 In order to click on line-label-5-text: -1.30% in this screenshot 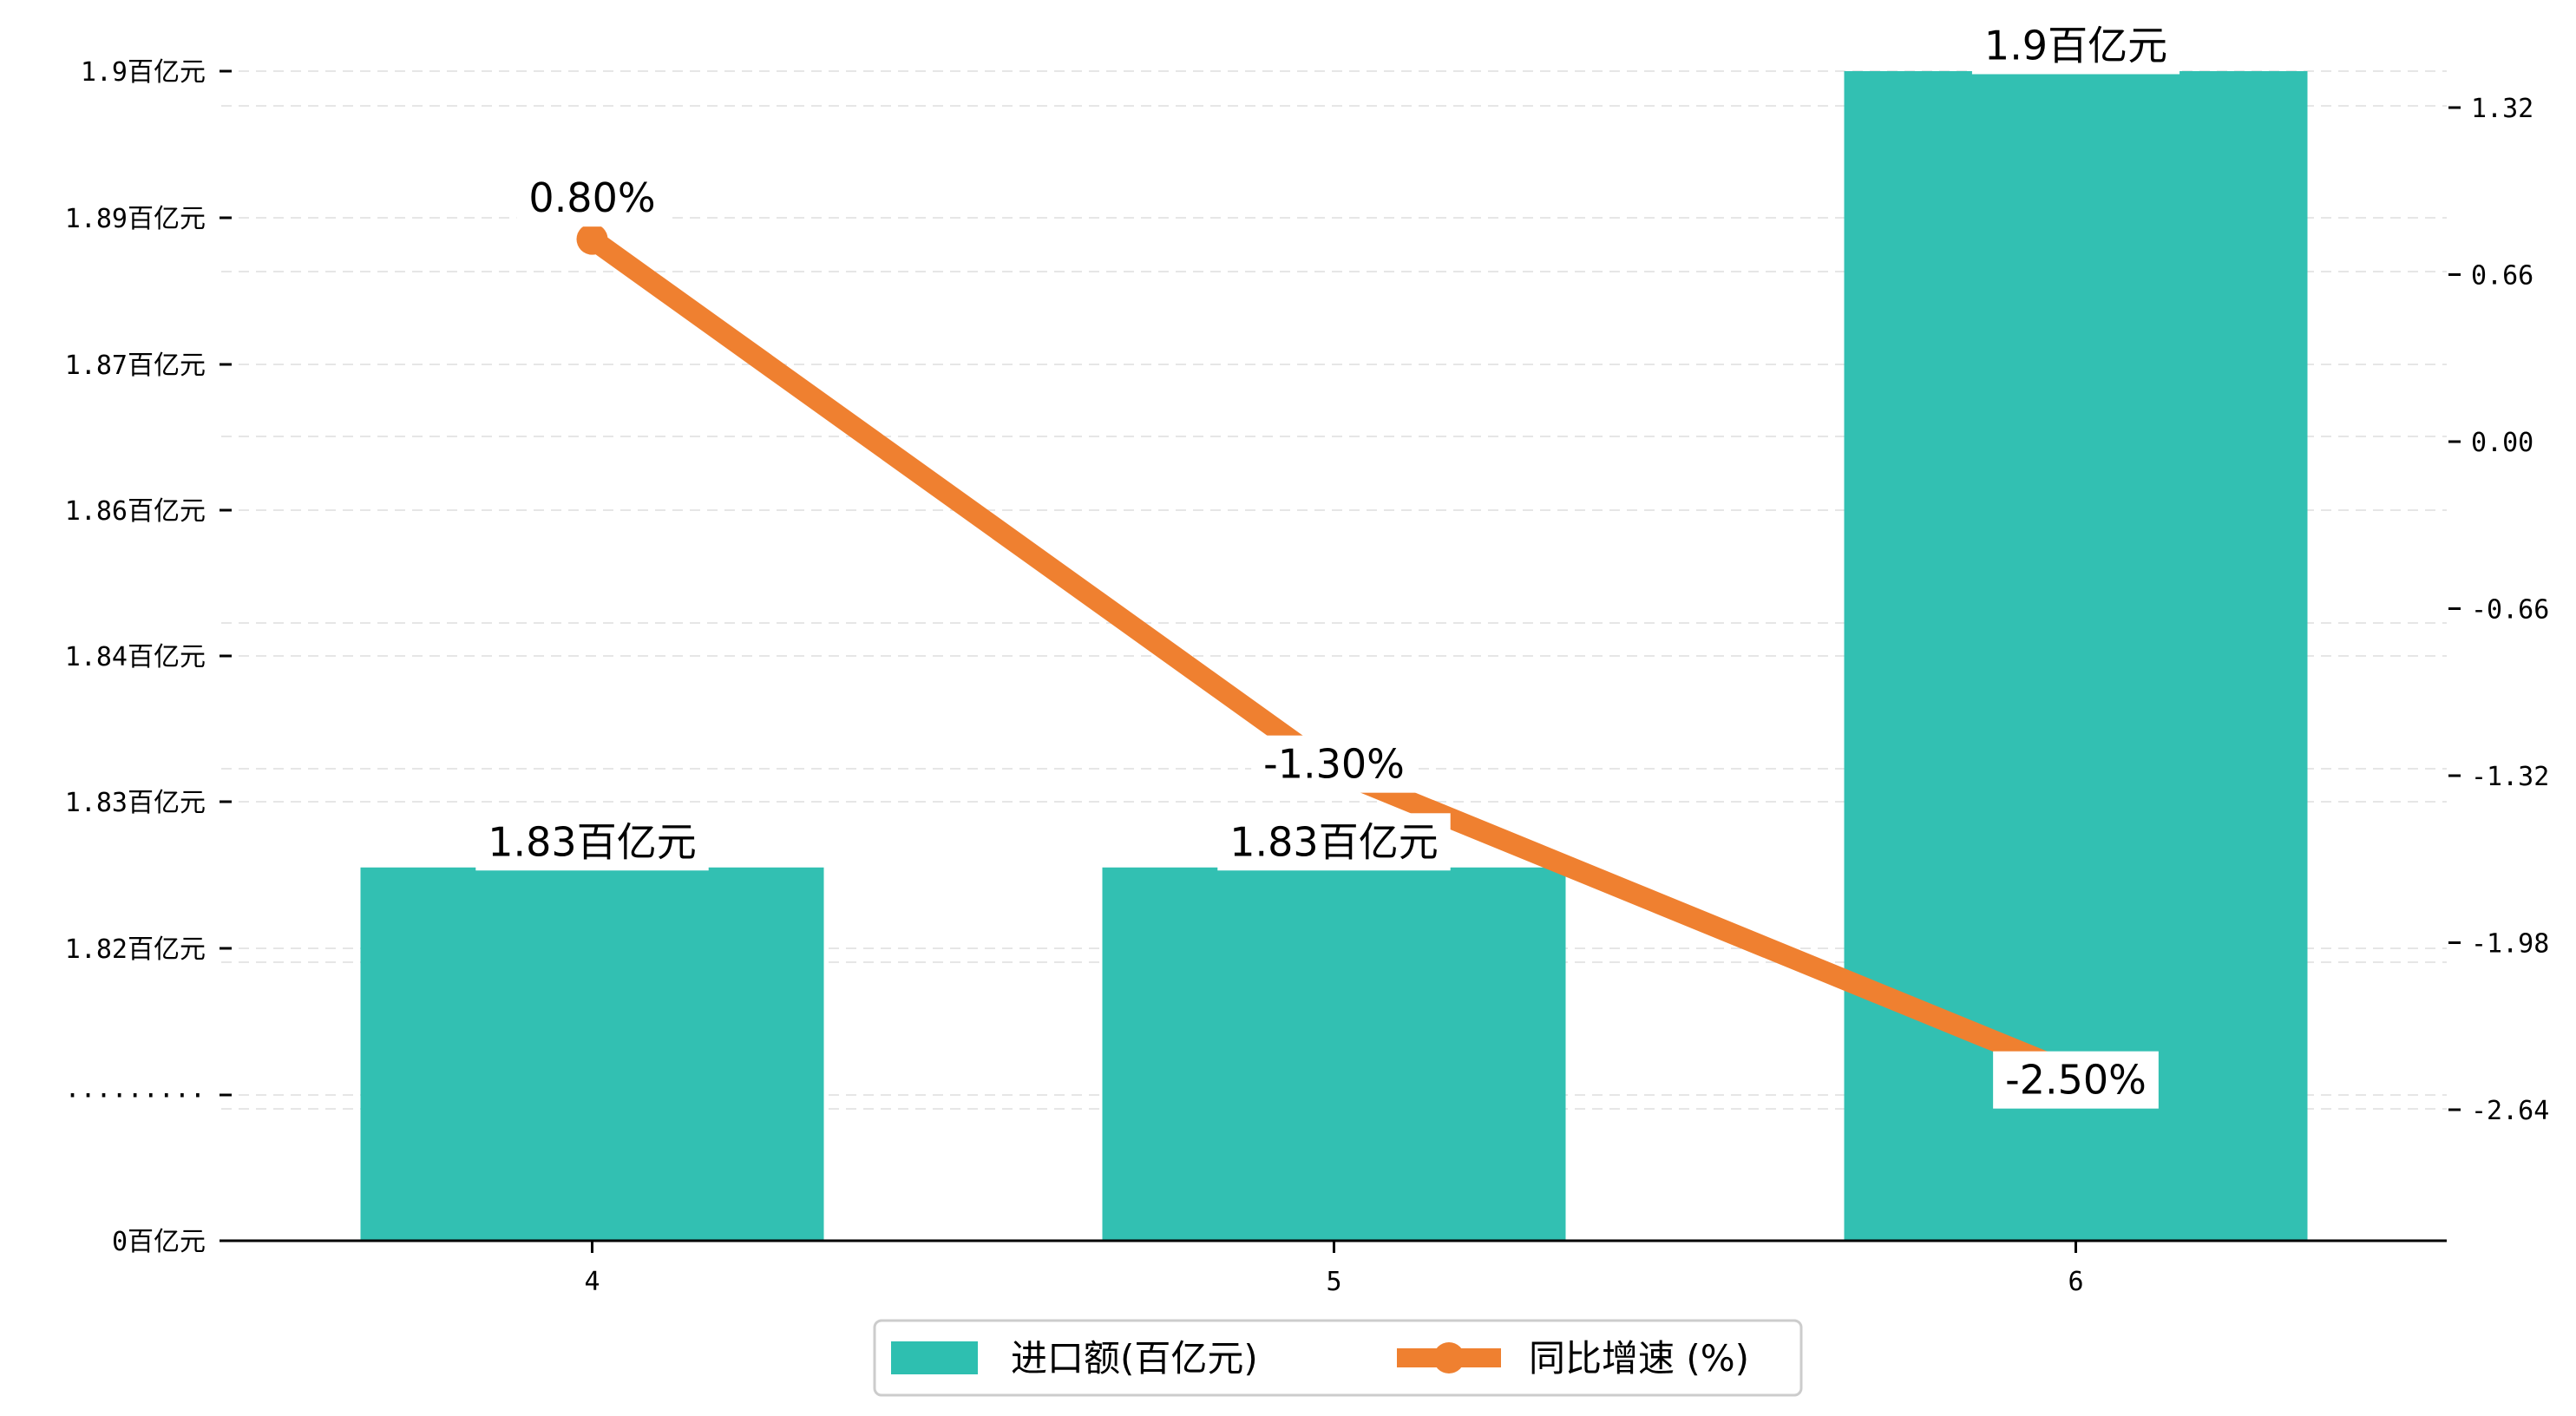, I will do `click(1334, 764)`.